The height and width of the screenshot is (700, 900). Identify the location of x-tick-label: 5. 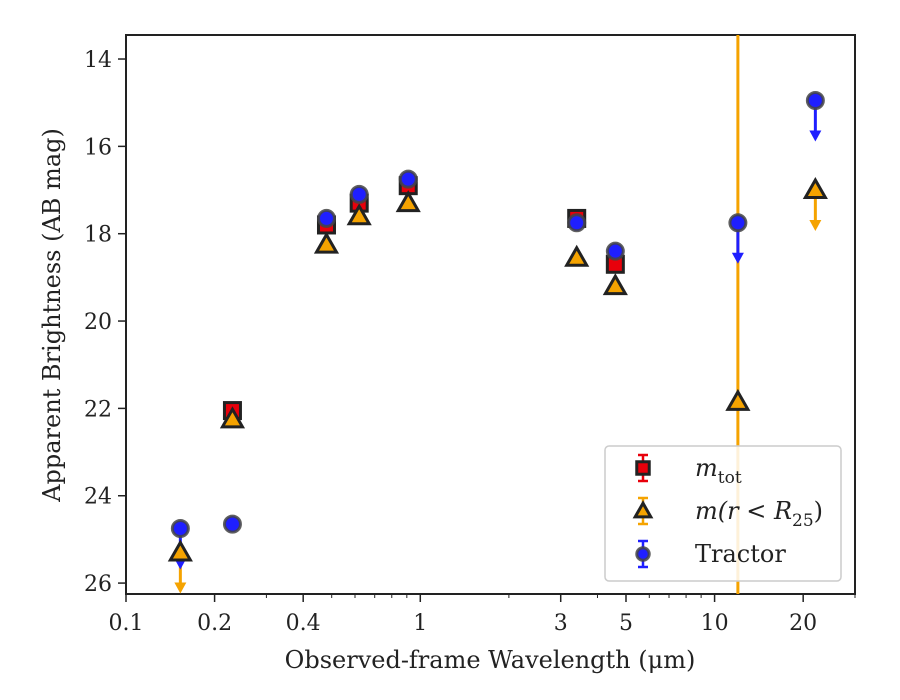
(626, 623).